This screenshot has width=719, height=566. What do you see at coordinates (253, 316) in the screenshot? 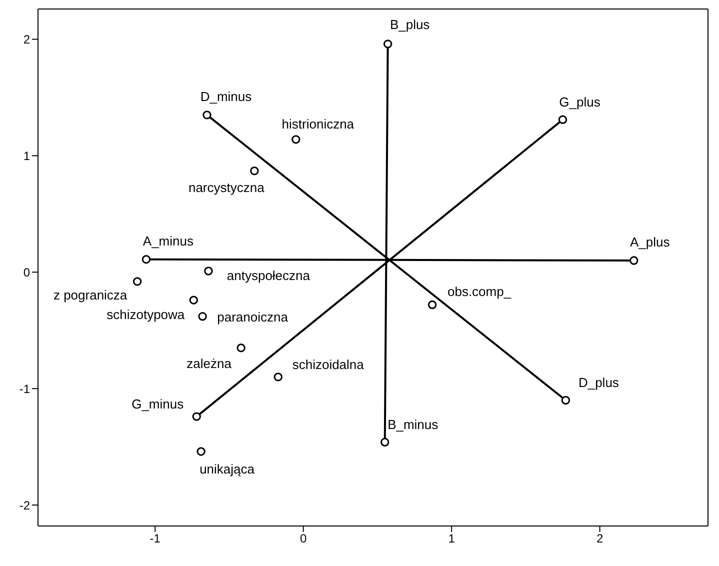
I see `annotation: paranoiczna` at bounding box center [253, 316].